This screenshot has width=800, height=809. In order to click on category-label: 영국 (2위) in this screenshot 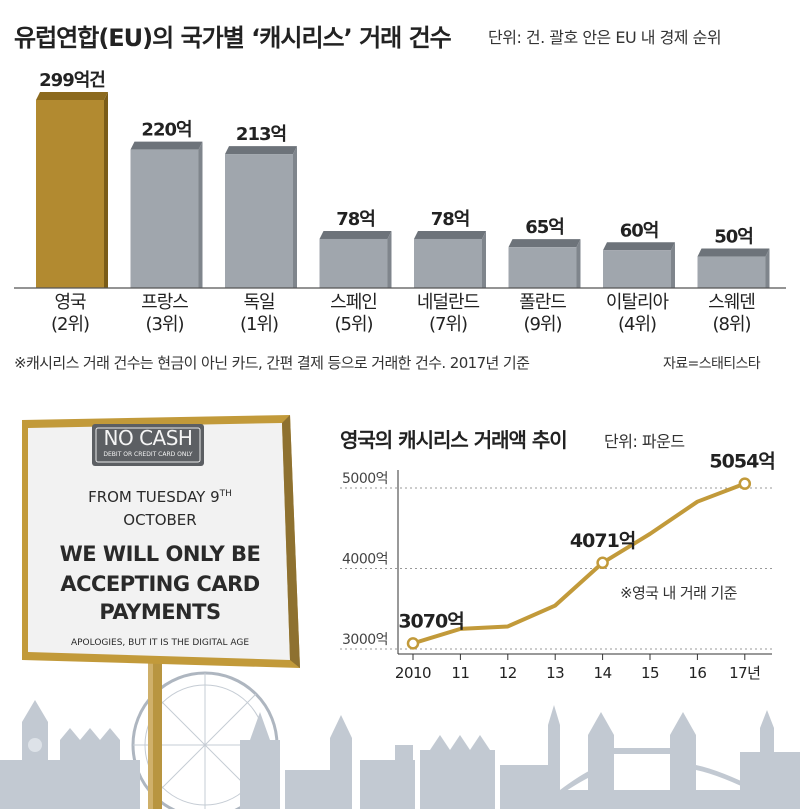, I will do `click(70, 314)`.